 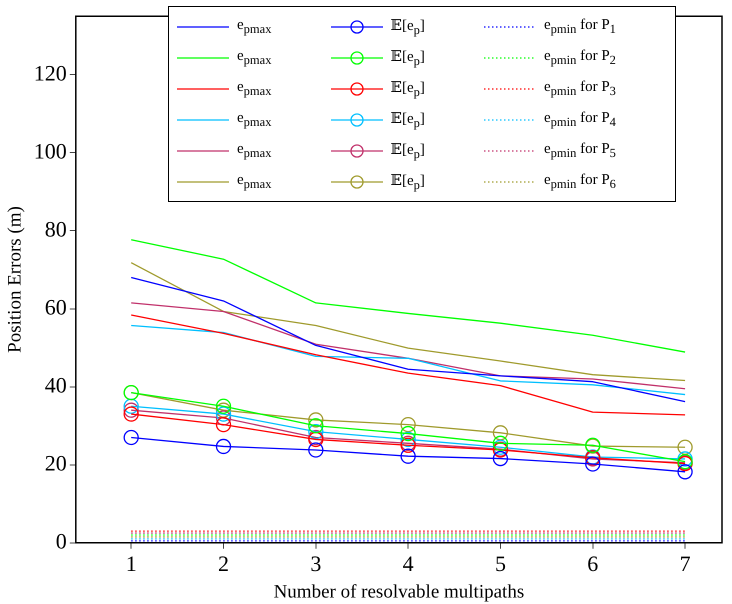 What do you see at coordinates (131, 563) in the screenshot?
I see `x-tick-label: 1` at bounding box center [131, 563].